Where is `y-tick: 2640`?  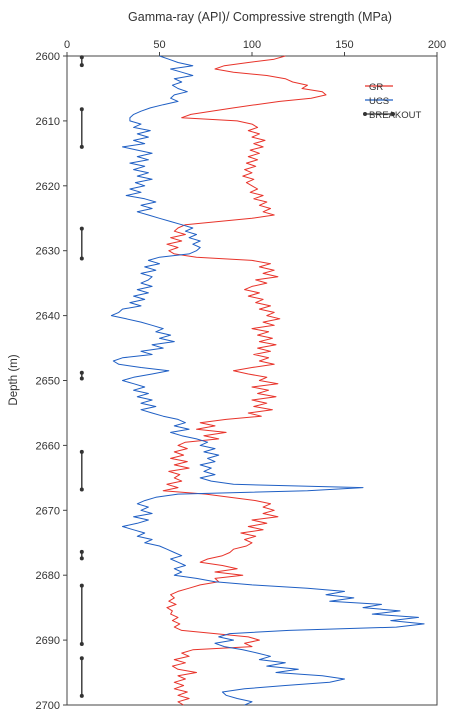 y-tick: 2640 is located at coordinates (51, 317).